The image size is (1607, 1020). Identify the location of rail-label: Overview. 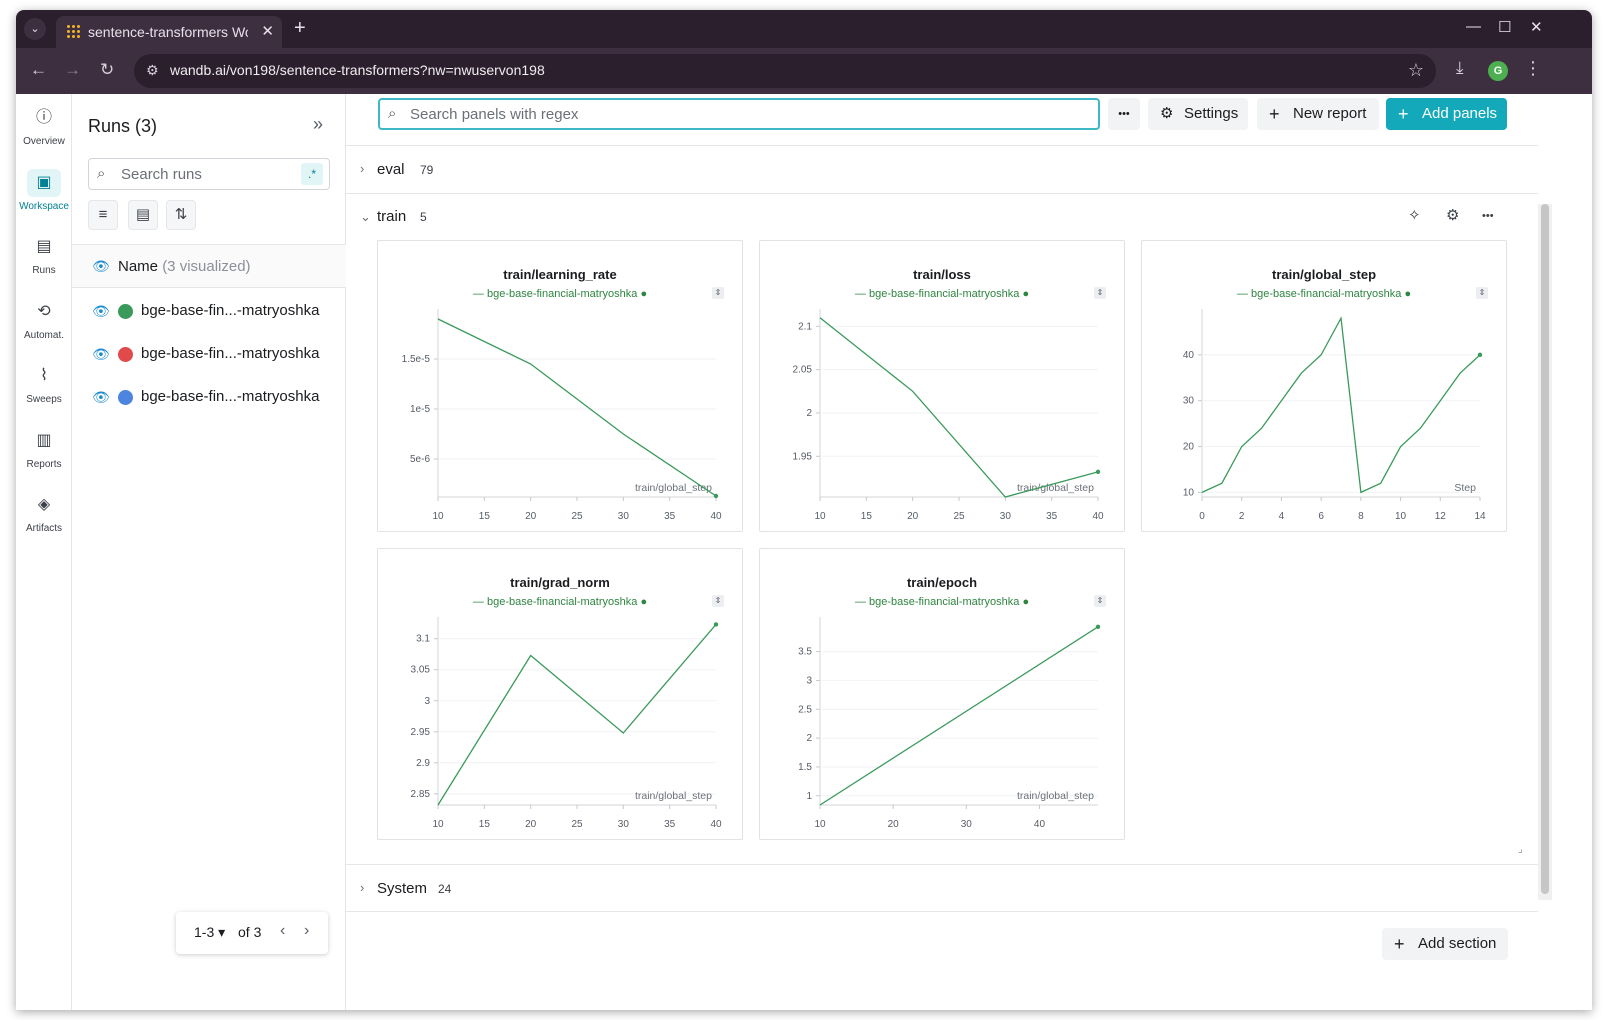
(44, 141).